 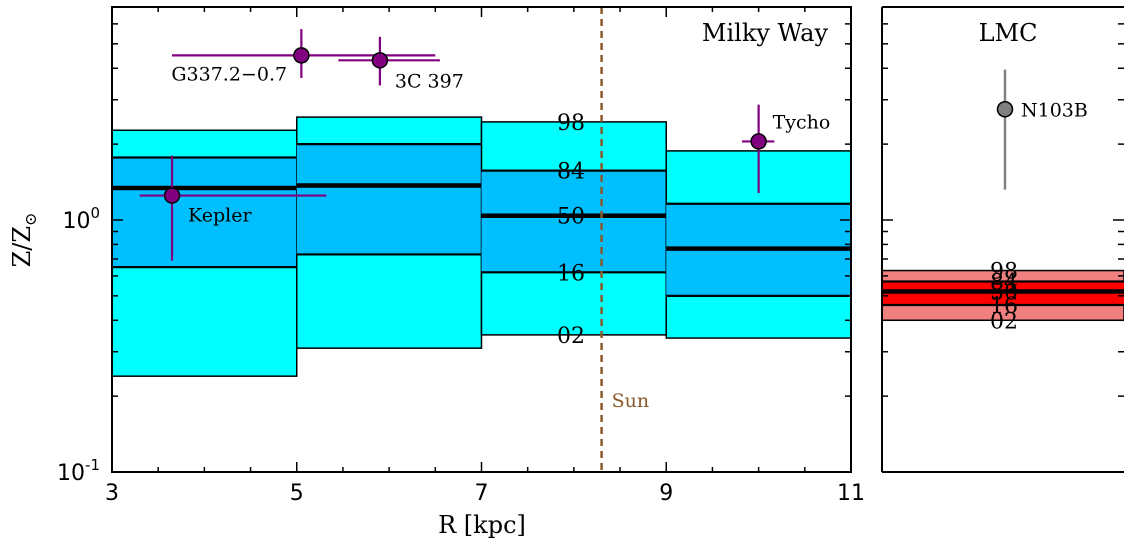 I want to click on percentile-label-02: 02, so click(x=571, y=336).